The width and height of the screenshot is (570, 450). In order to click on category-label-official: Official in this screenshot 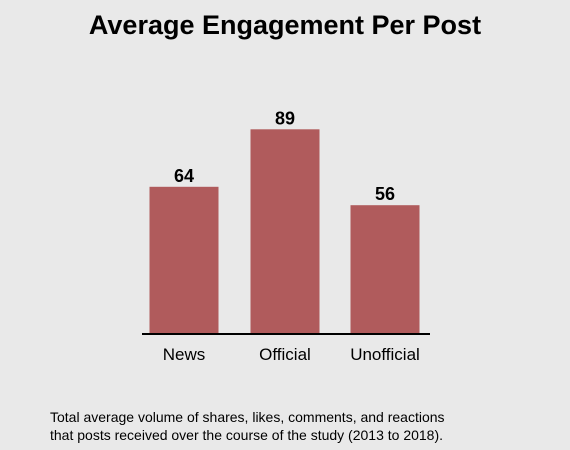, I will do `click(285, 354)`.